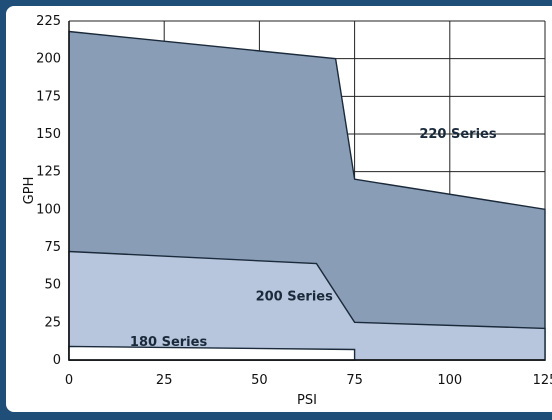 Image resolution: width=552 pixels, height=420 pixels. What do you see at coordinates (458, 134) in the screenshot?
I see `series-label-220: 220 Series` at bounding box center [458, 134].